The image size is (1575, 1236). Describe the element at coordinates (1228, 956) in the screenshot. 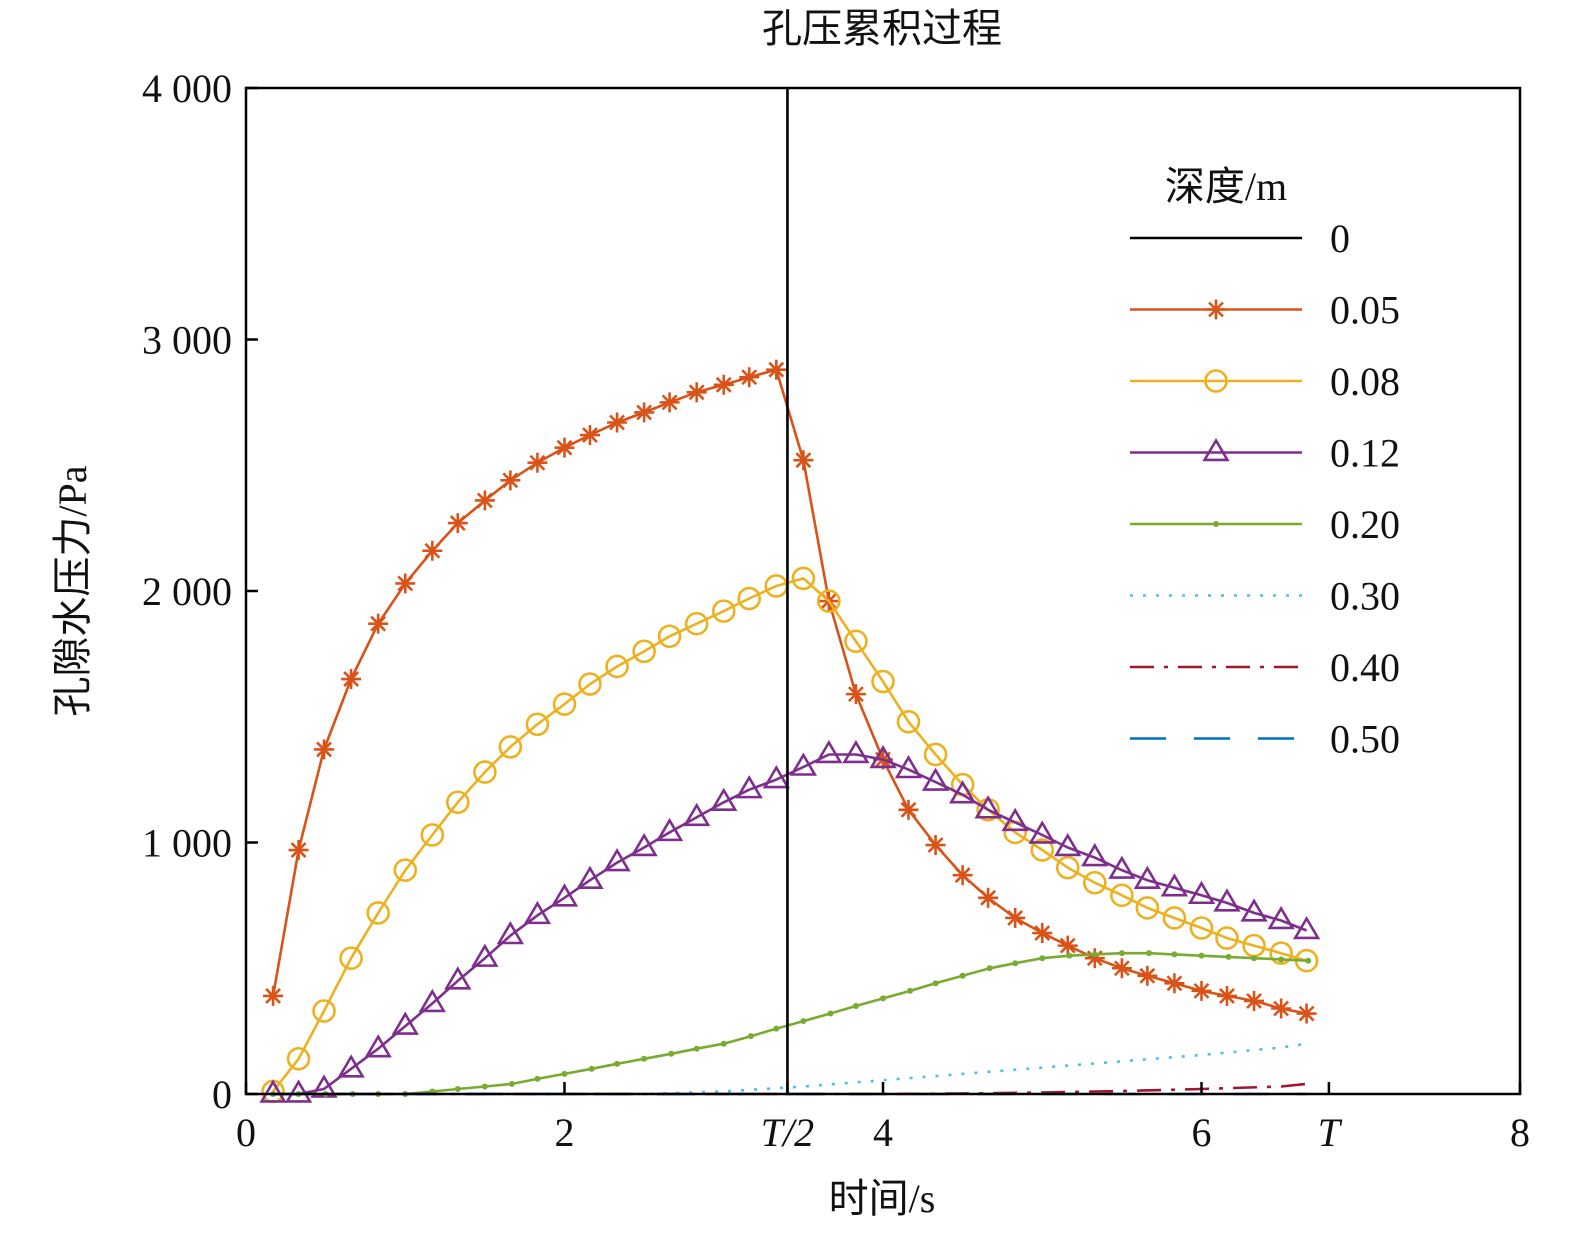

I see `data-point-0.20-36` at that location.